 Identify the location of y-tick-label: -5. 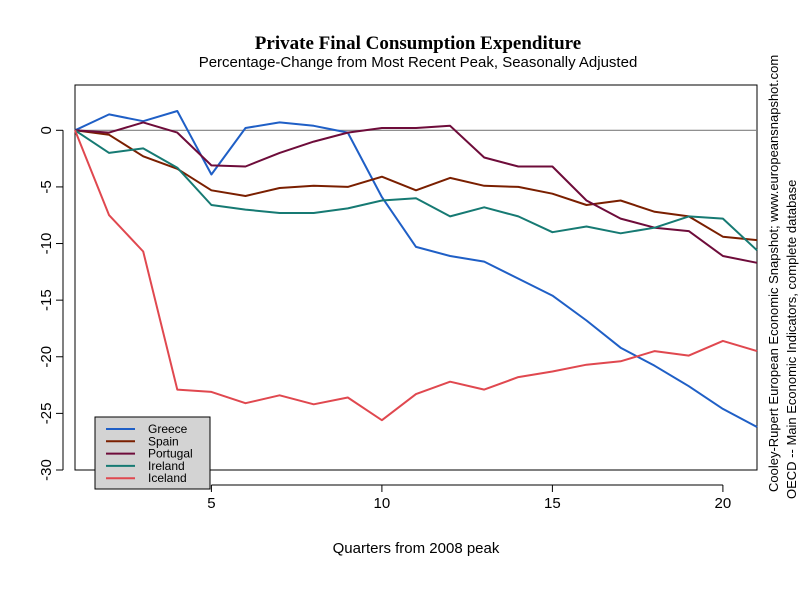
(46, 186).